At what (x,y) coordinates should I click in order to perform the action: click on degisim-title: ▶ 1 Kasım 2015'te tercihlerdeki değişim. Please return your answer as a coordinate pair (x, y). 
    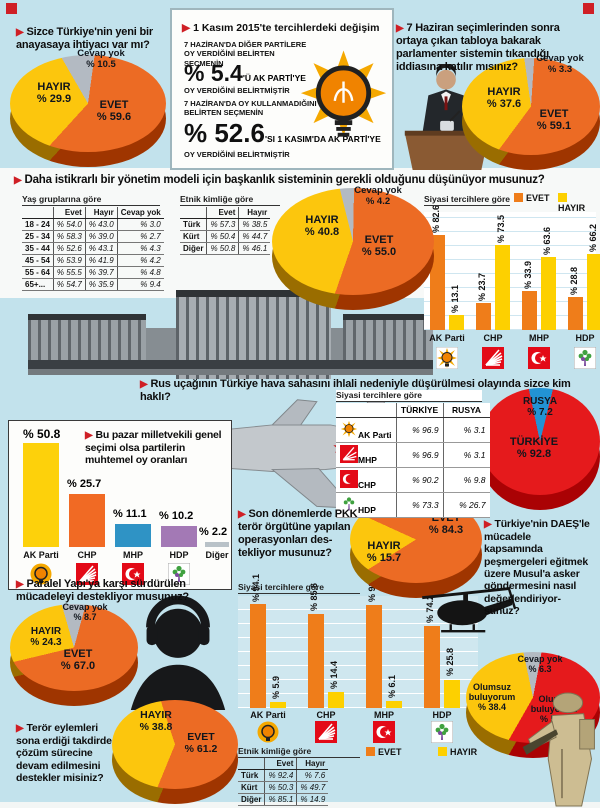
    Looking at the image, I should click on (281, 28).